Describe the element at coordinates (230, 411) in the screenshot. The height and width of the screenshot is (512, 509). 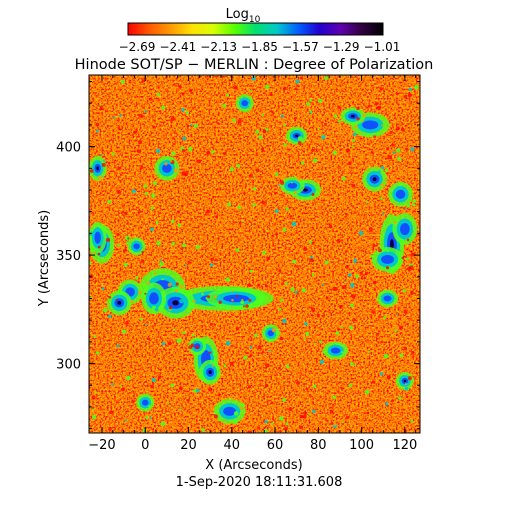
I see `polarization-patch-core` at that location.